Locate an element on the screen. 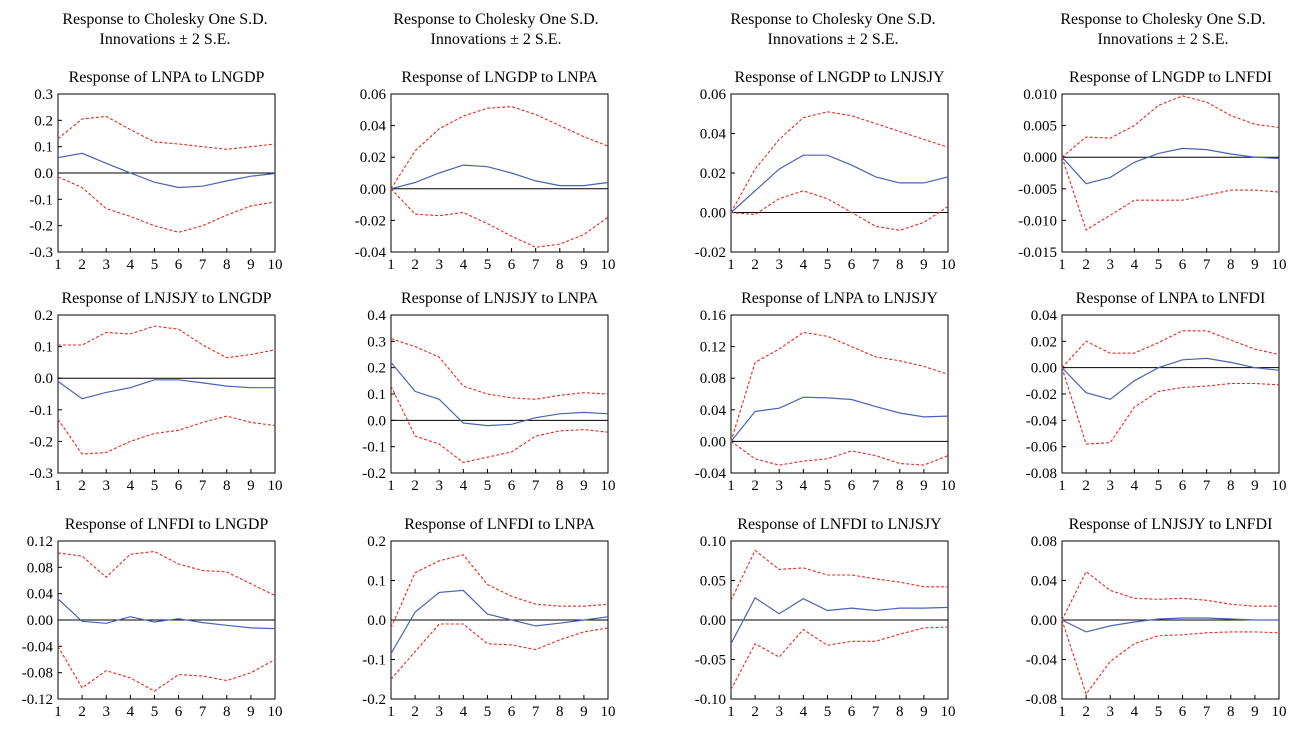 Image resolution: width=1295 pixels, height=736 pixels. panel-title: Response of LNPA to LNFDI is located at coordinates (1171, 298).